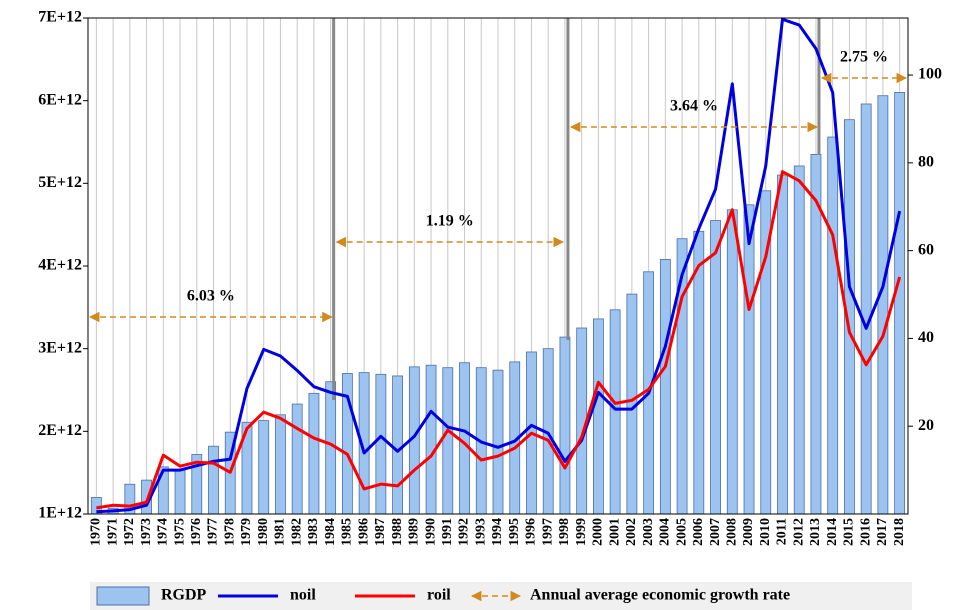 Image resolution: width=954 pixels, height=610 pixels. I want to click on x-tick-label: 2009, so click(748, 532).